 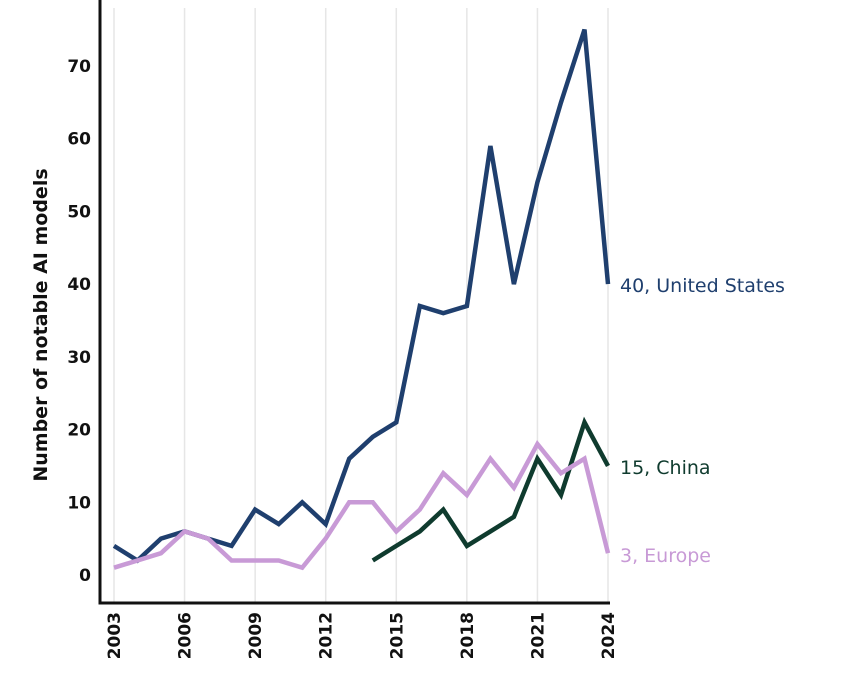 What do you see at coordinates (79, 431) in the screenshot?
I see `y-tick-label: 20` at bounding box center [79, 431].